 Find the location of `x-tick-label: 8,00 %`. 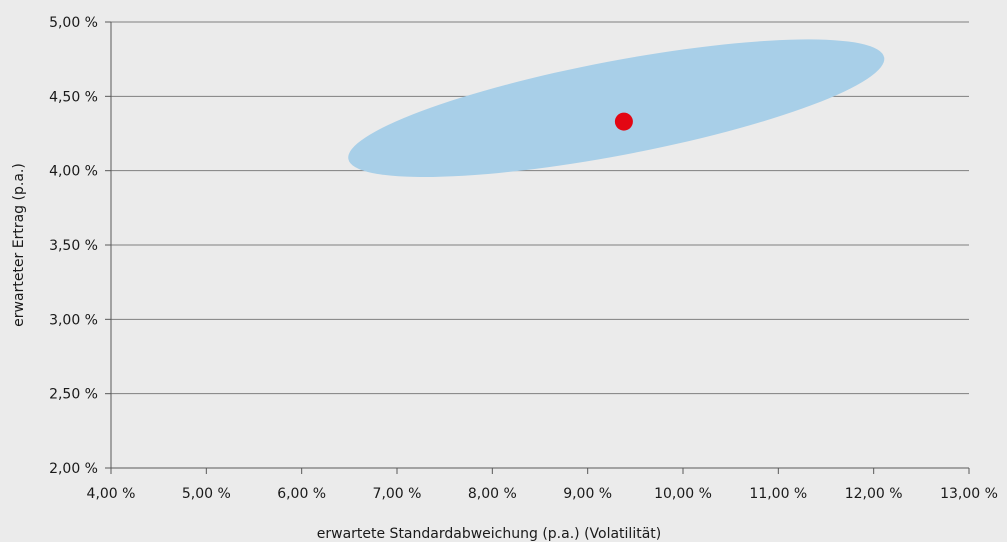

x-tick-label: 8,00 % is located at coordinates (492, 494).